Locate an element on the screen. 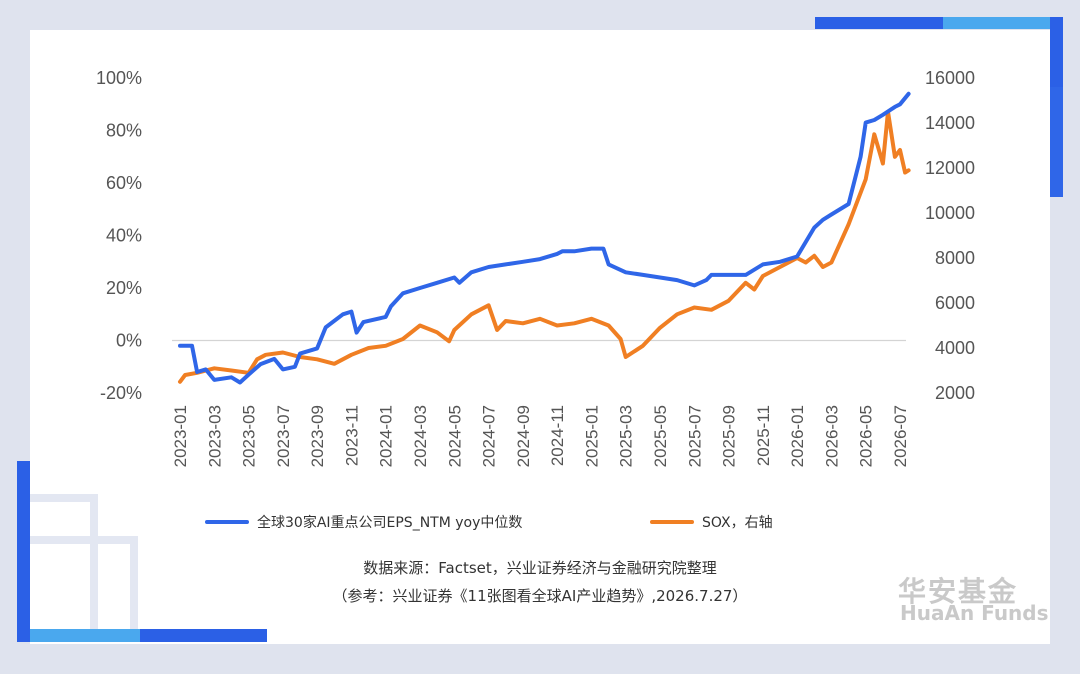 The width and height of the screenshot is (1080, 674). legend-item-series1: 全球30家AI重点公司EPS_NTM yoy中位数 is located at coordinates (363, 522).